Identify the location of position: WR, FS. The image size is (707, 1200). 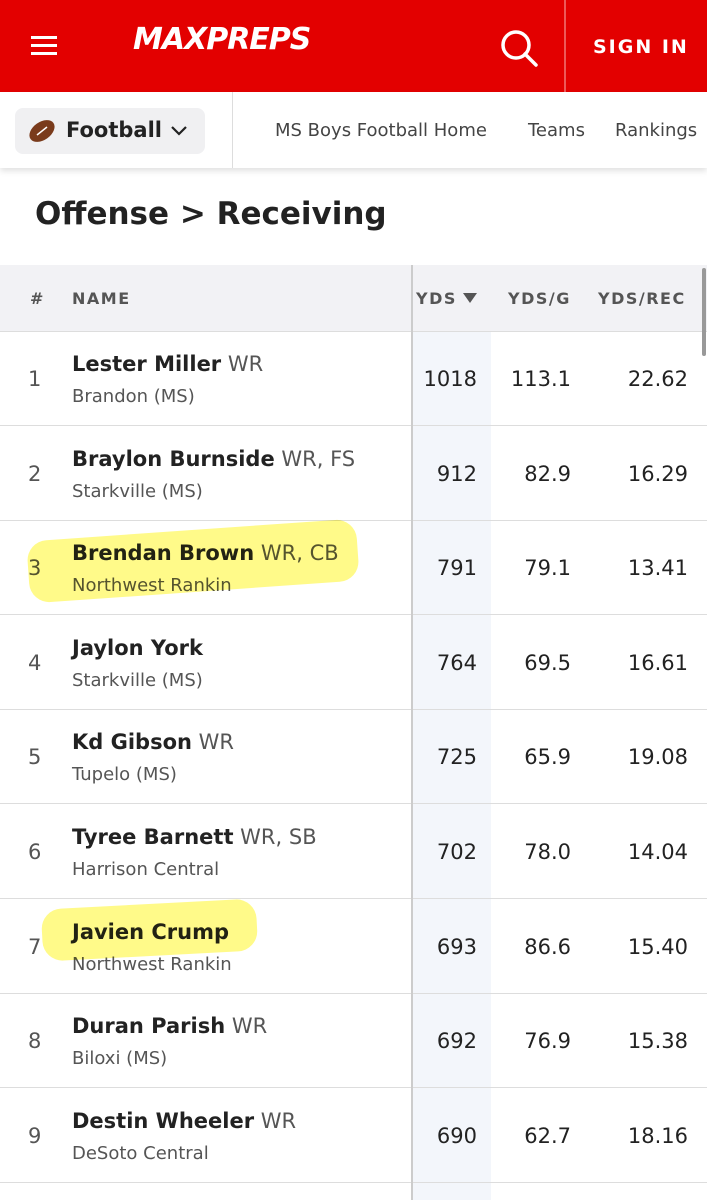
(318, 458).